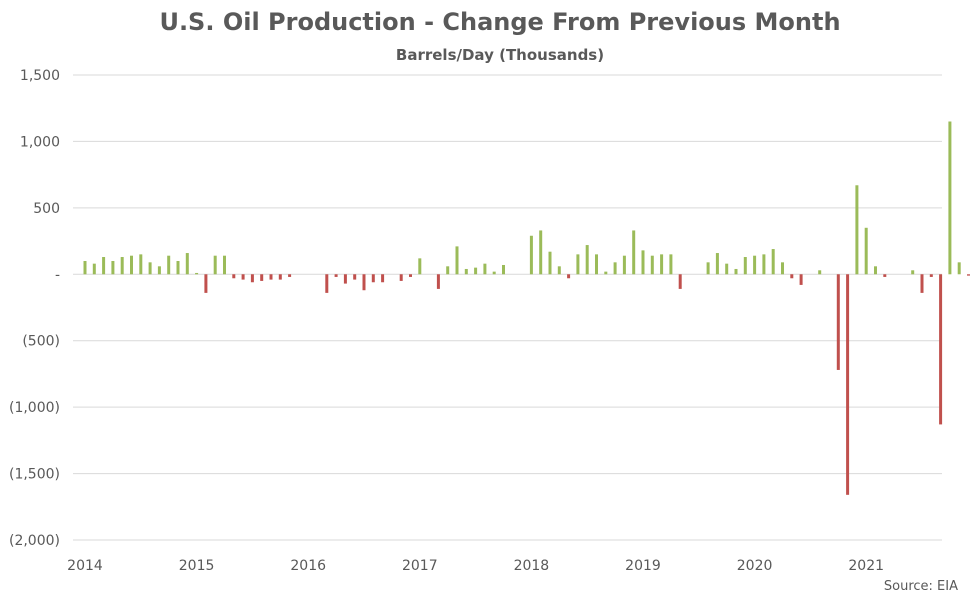 The image size is (976, 600). Describe the element at coordinates (532, 566) in the screenshot. I see `x-tick-label: 2018` at that location.